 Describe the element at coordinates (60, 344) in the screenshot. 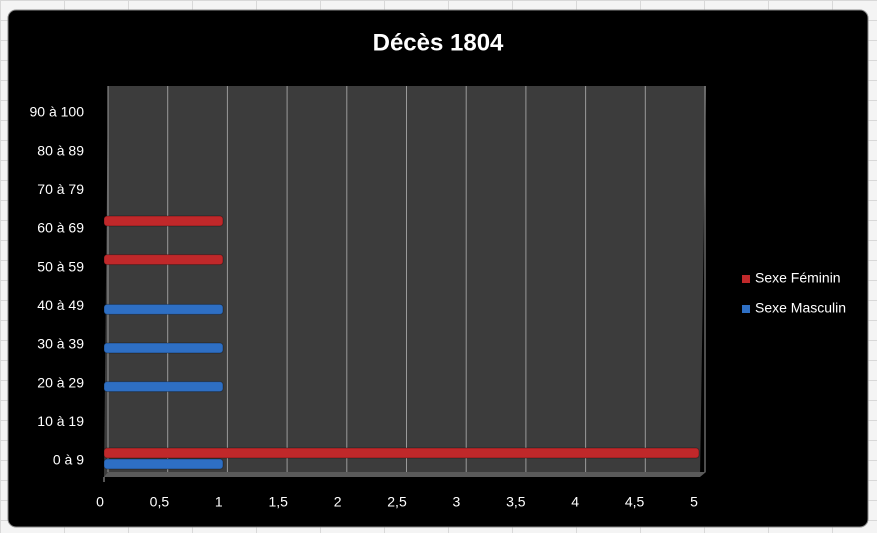

I see `y-tick-label: 30 à 39` at that location.